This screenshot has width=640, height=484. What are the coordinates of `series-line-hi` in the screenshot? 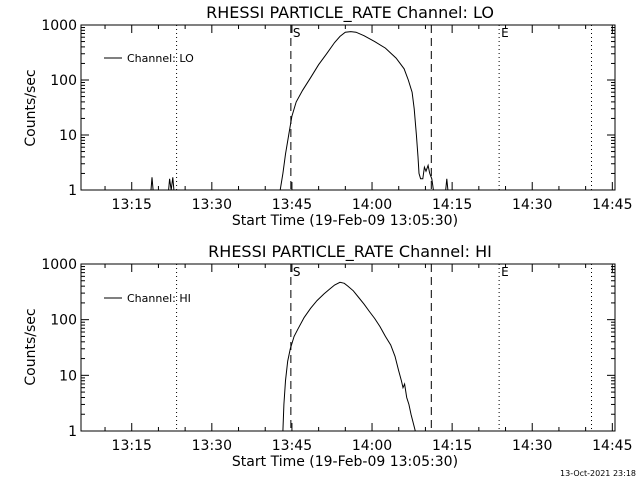 It's located at (349, 356).